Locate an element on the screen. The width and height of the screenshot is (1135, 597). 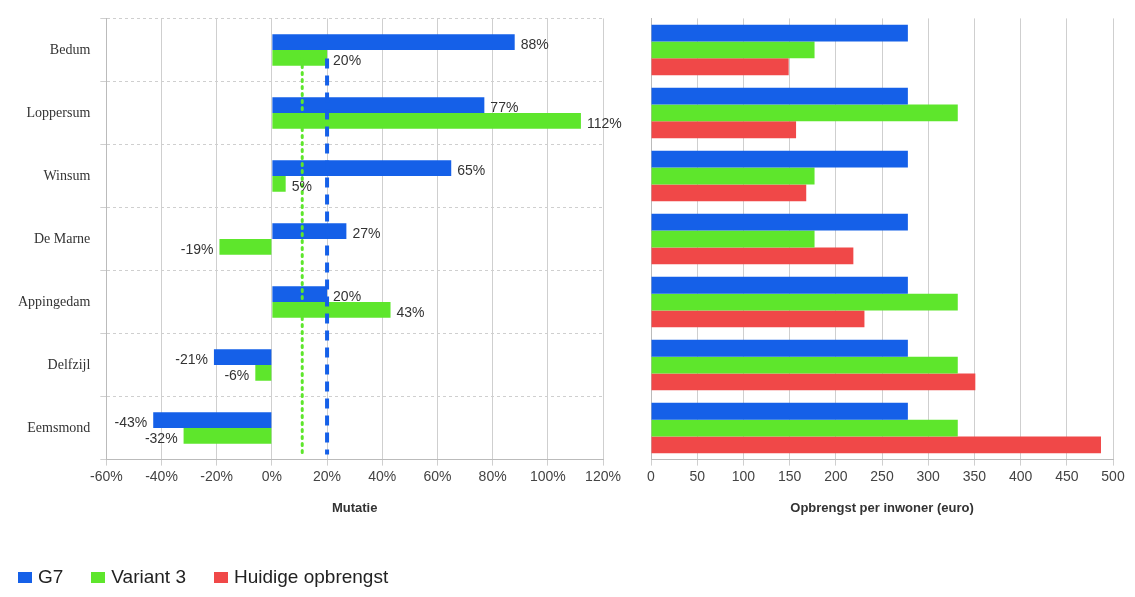
y-tick-label: De Marne is located at coordinates (62, 238).